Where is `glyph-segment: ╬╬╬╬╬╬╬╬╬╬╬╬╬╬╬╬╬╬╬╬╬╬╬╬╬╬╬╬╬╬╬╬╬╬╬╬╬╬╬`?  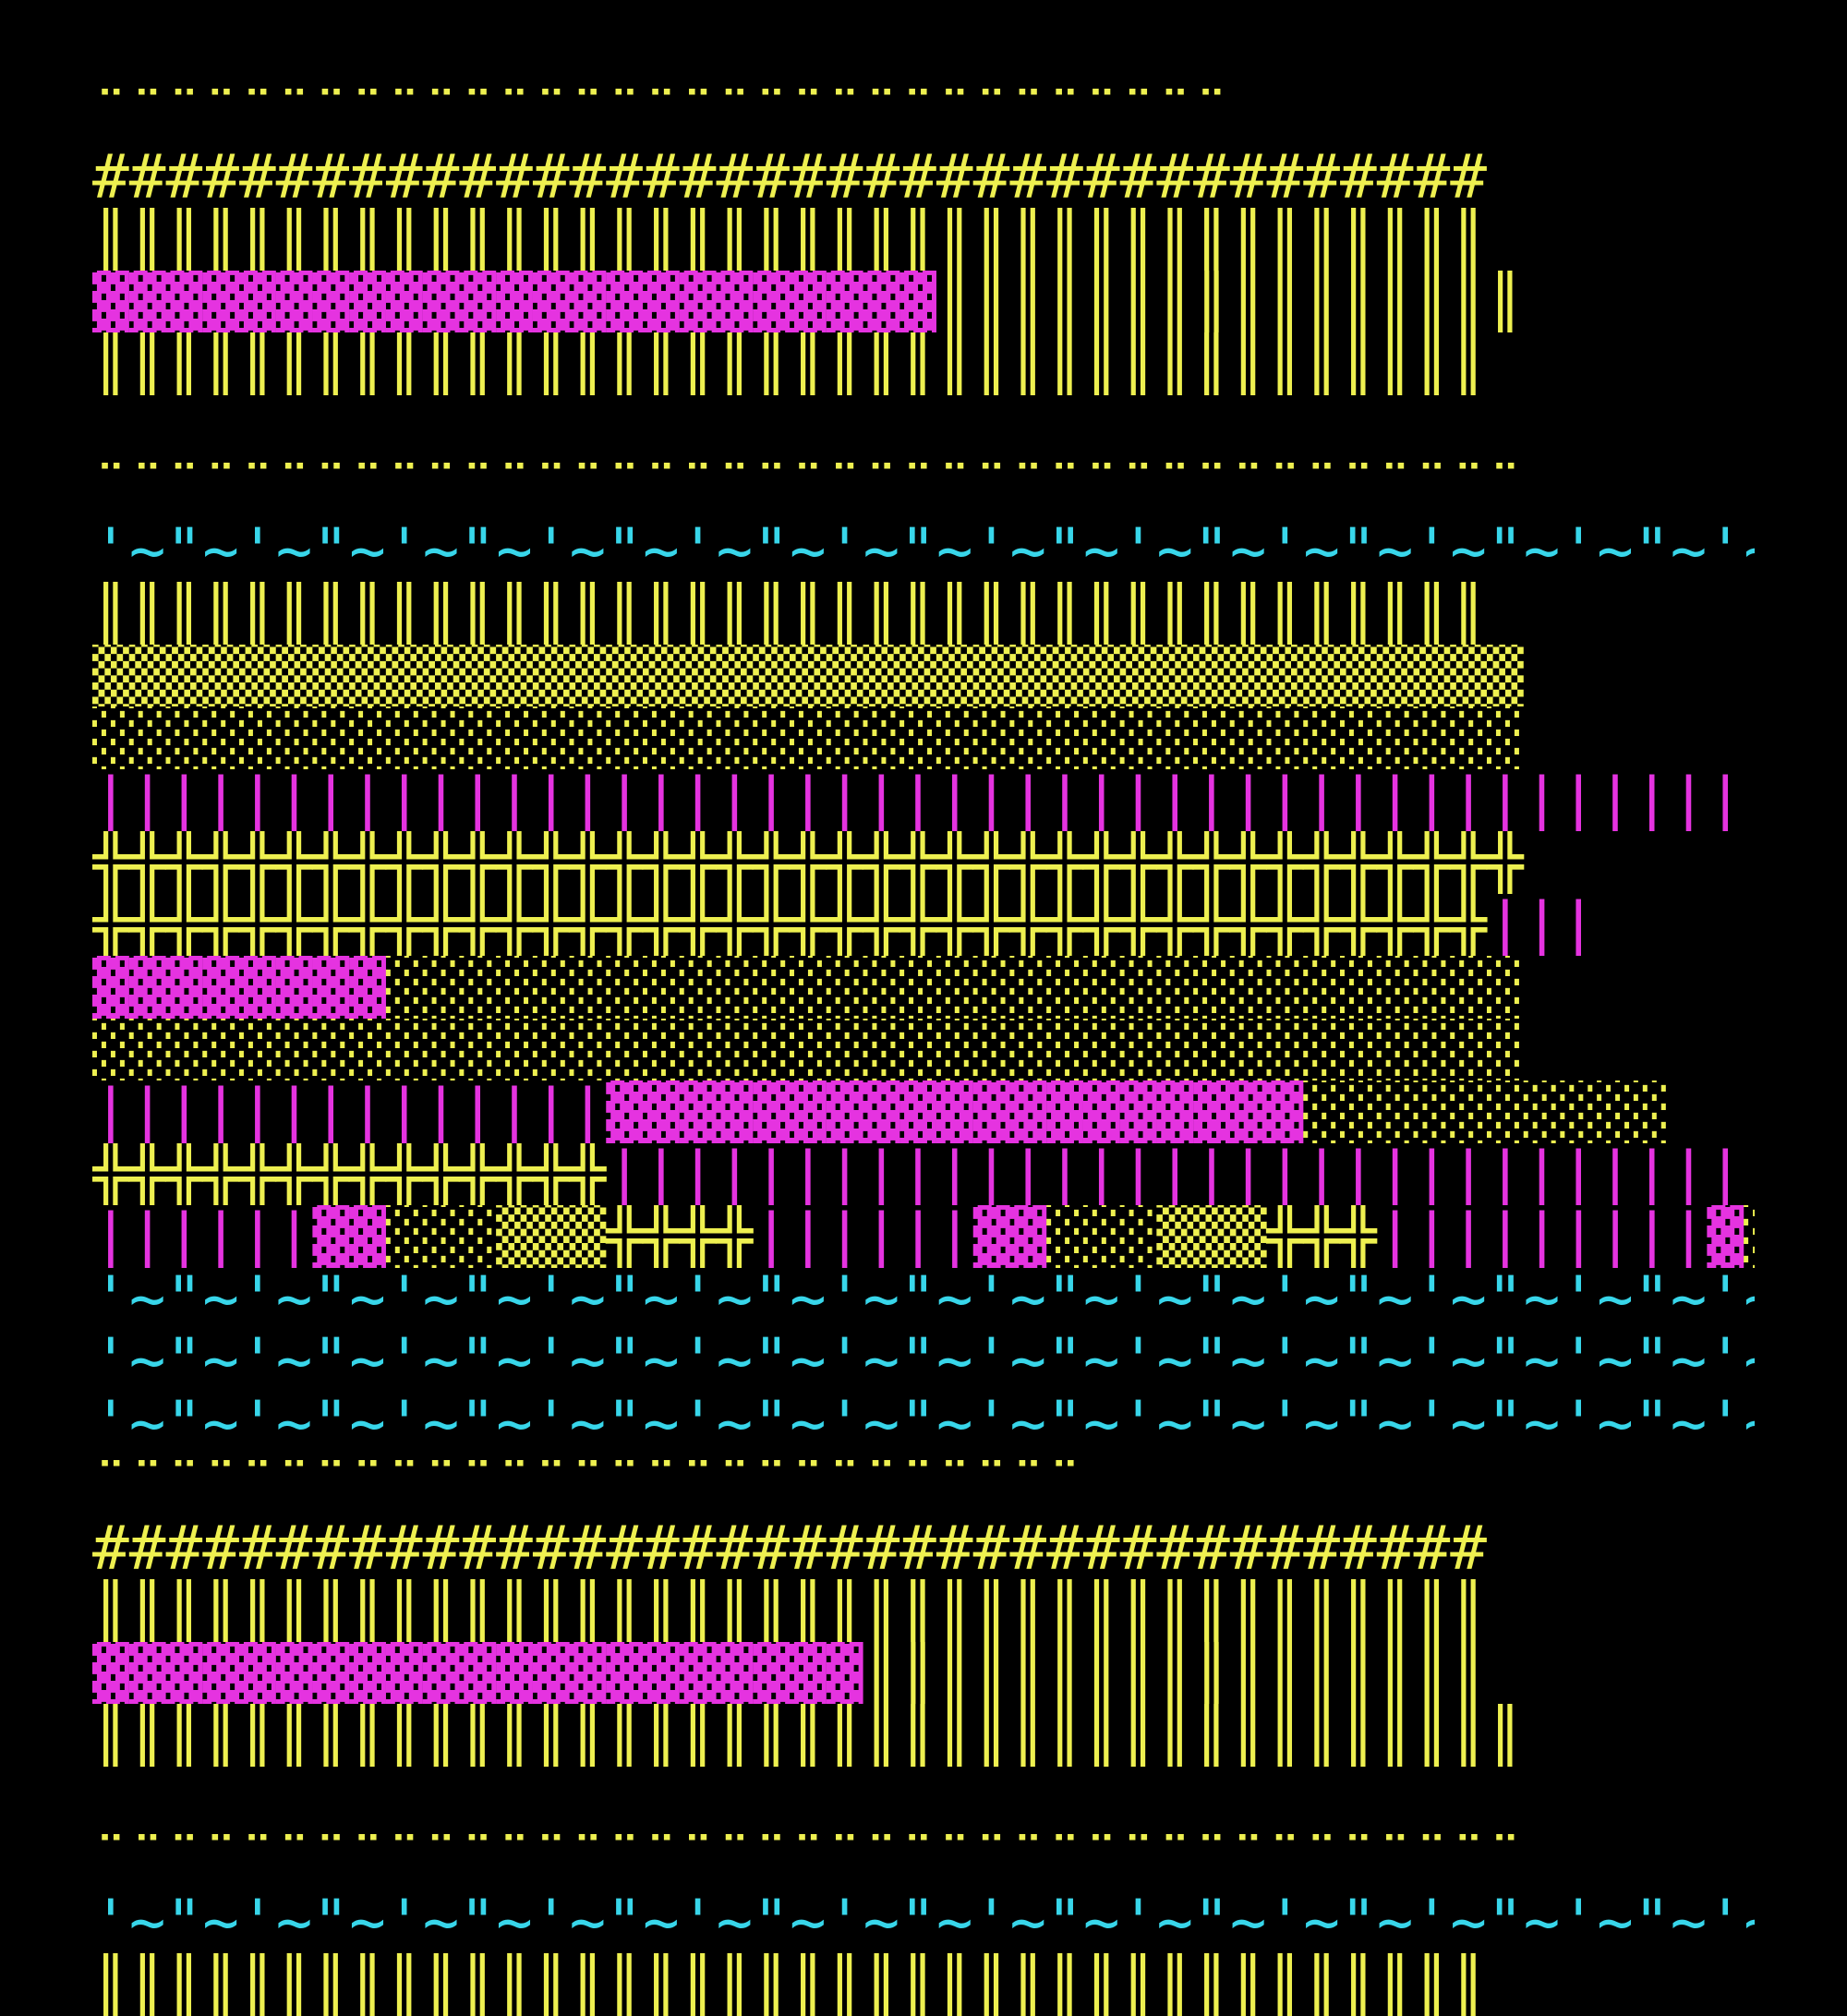 glyph-segment: ╬╬╬╬╬╬╬╬╬╬╬╬╬╬╬╬╬╬╬╬╬╬╬╬╬╬╬╬╬╬╬╬╬╬╬╬╬╬╬ is located at coordinates (808, 863).